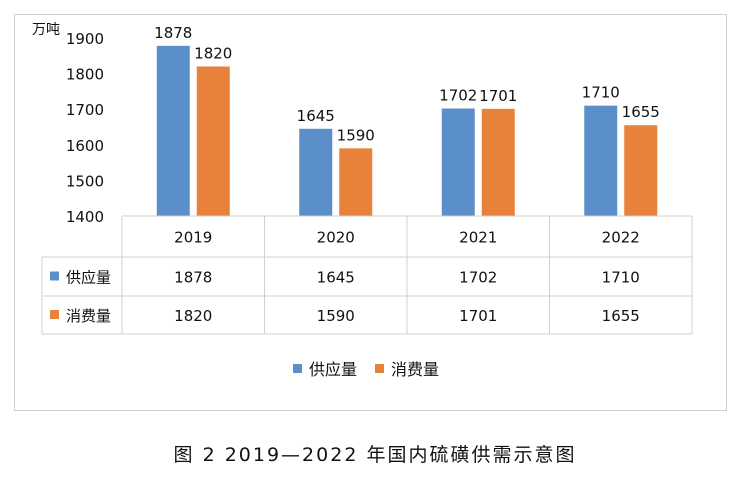  Describe the element at coordinates (478, 278) in the screenshot. I see `table-cell-value: 1702` at that location.